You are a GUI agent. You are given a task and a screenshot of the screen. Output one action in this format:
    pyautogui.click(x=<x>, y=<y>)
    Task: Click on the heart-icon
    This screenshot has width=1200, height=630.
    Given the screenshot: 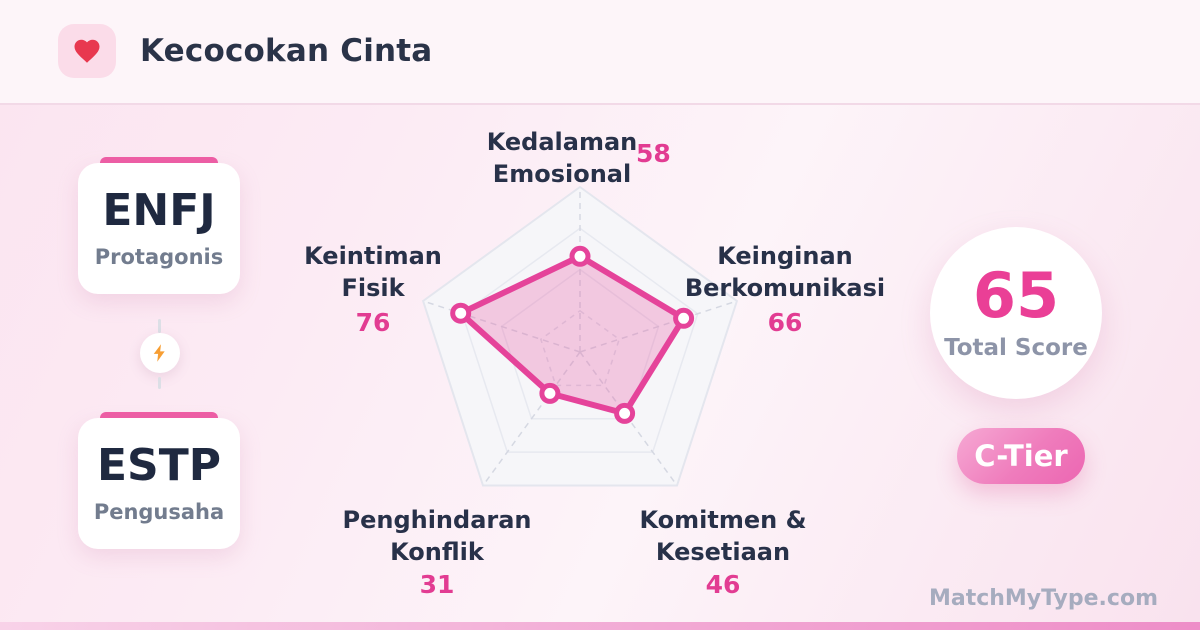 What is the action you would take?
    pyautogui.click(x=87, y=51)
    